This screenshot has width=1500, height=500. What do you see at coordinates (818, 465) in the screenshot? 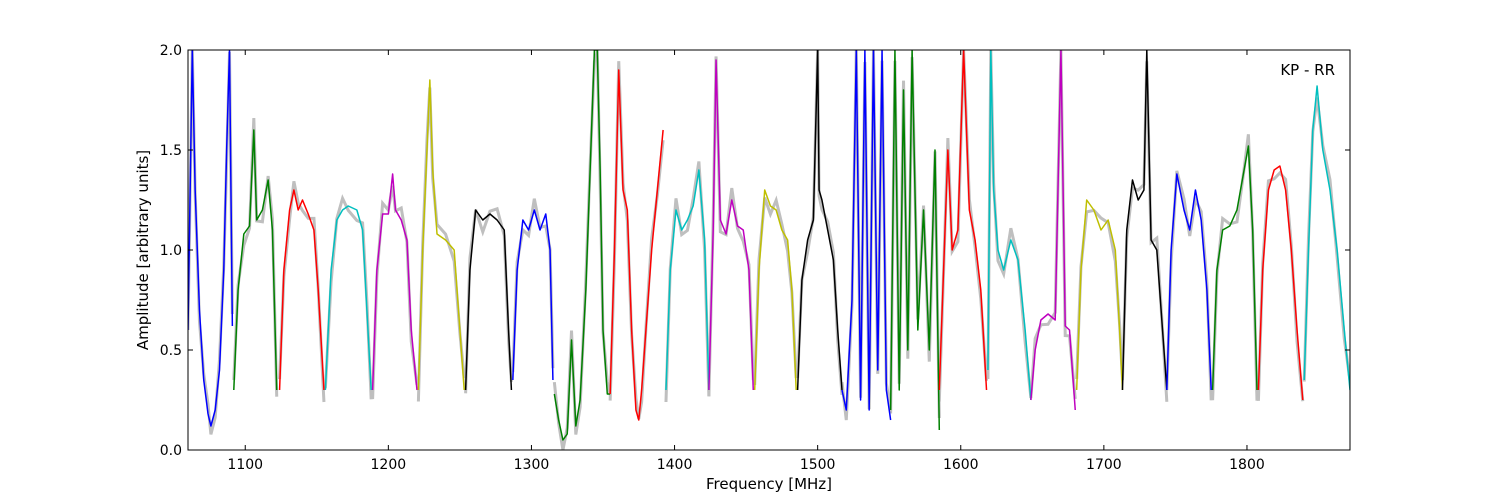
I see `x-tick-label: 1500` at bounding box center [818, 465].